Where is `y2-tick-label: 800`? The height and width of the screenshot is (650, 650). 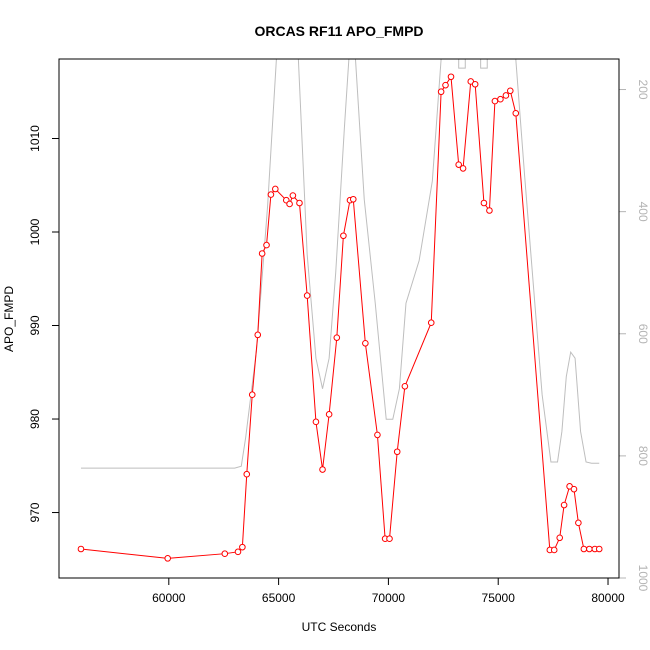
y2-tick-label: 800 is located at coordinates (643, 456).